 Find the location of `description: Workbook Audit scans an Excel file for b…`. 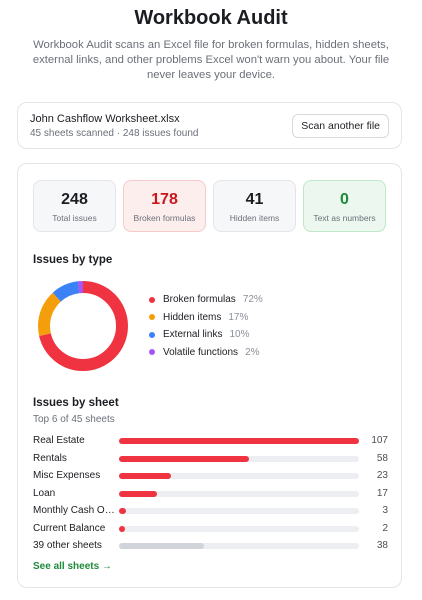

description: Workbook Audit scans an Excel file for b… is located at coordinates (211, 60).